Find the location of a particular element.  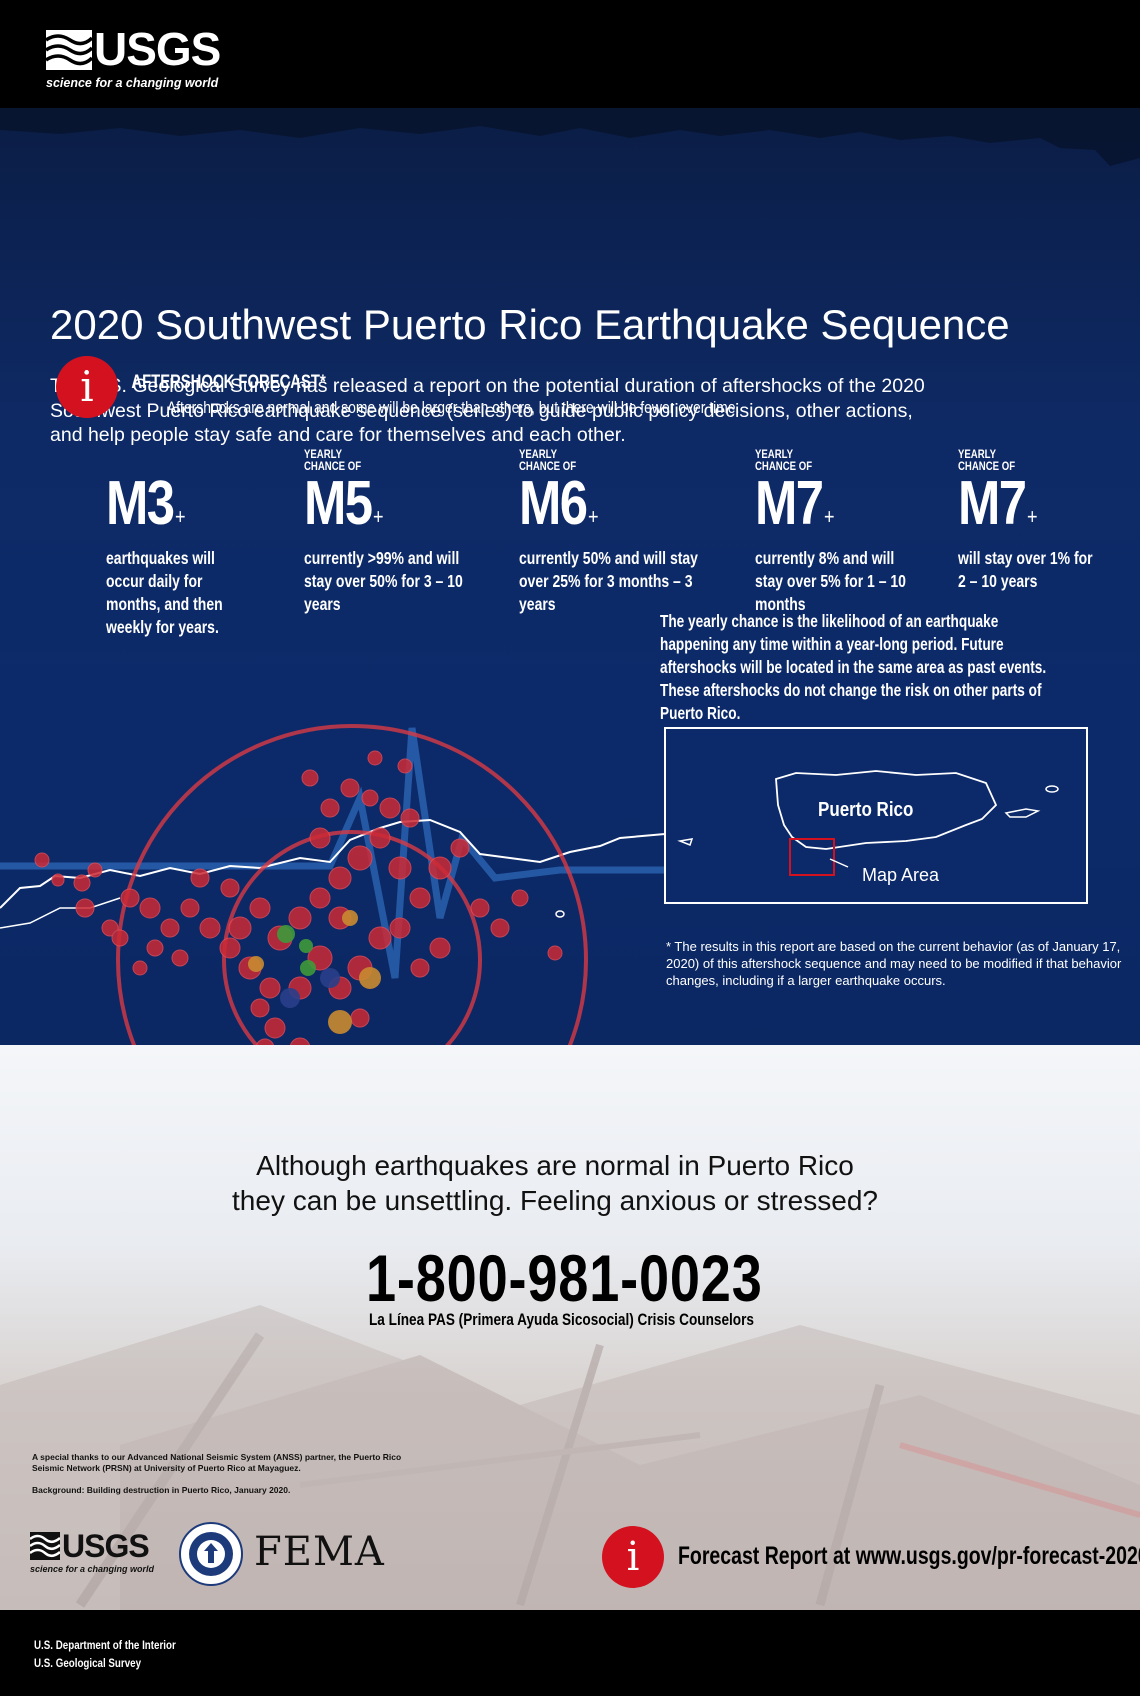

partner-usgs-wordmark: USGS is located at coordinates (106, 1546).